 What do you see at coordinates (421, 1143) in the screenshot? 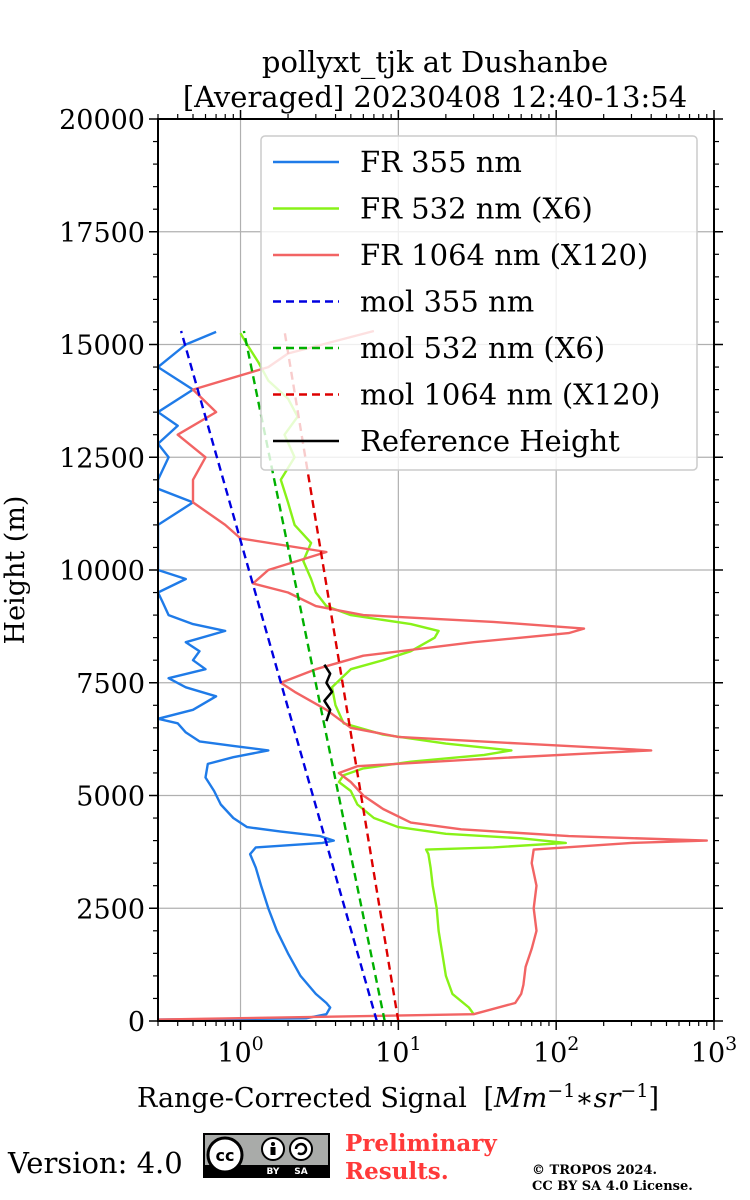
I see `preliminary-line-1: Preliminary` at bounding box center [421, 1143].